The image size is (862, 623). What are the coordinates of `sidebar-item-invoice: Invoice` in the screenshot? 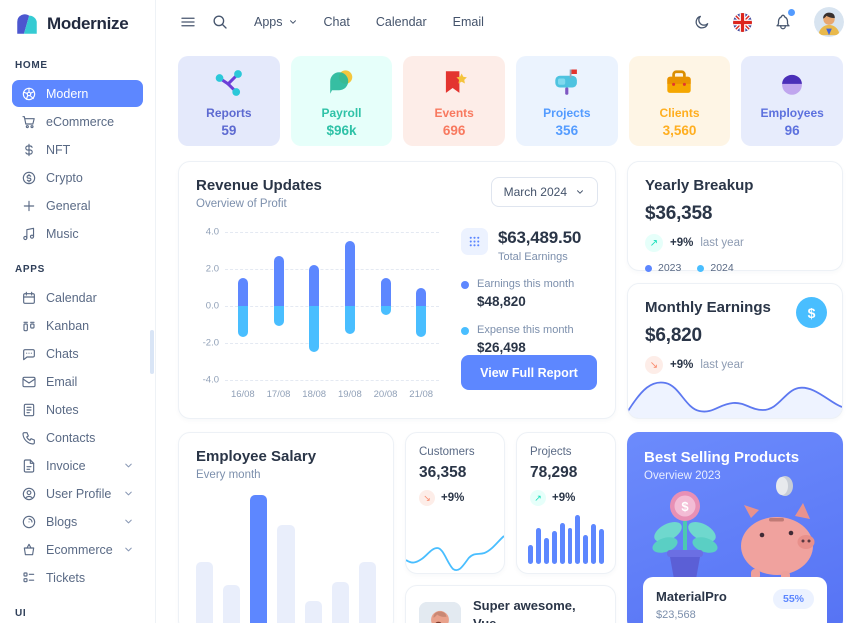 It's located at (77, 465).